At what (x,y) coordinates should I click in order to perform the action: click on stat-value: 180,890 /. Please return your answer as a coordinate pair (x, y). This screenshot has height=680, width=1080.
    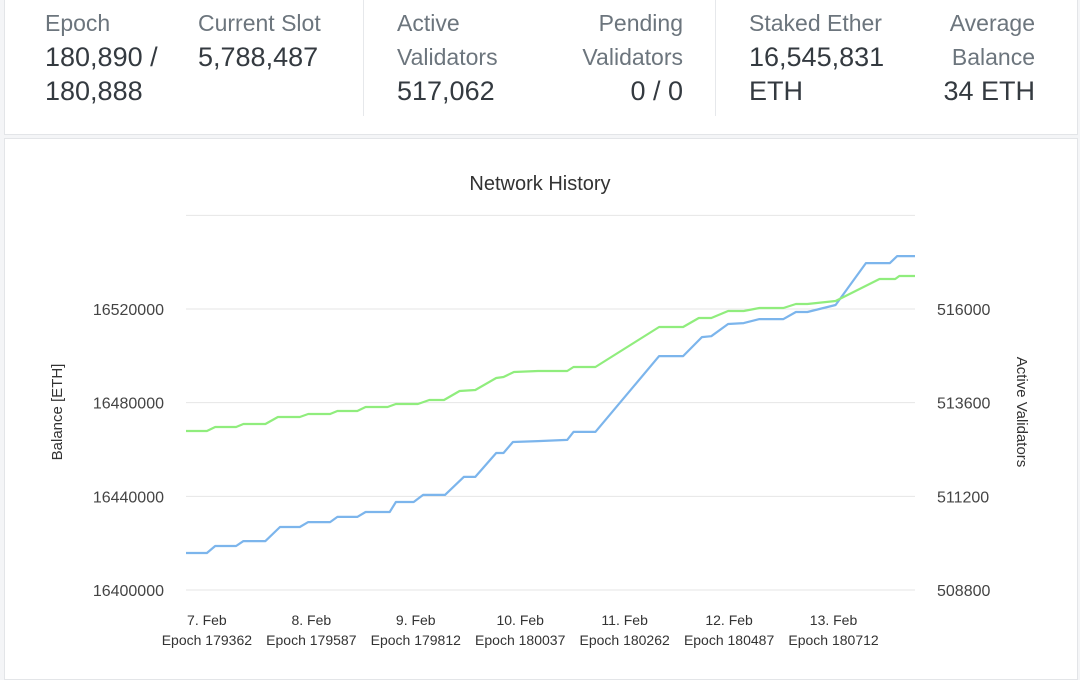
    Looking at the image, I should click on (101, 57).